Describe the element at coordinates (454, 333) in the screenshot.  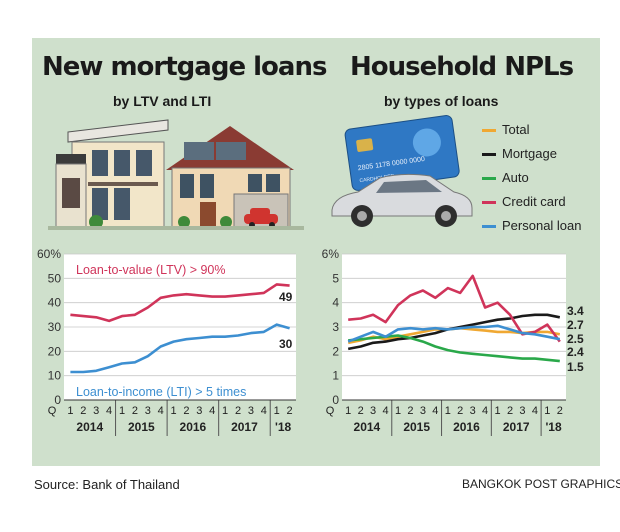
I see `series-line-personal-loan` at that location.